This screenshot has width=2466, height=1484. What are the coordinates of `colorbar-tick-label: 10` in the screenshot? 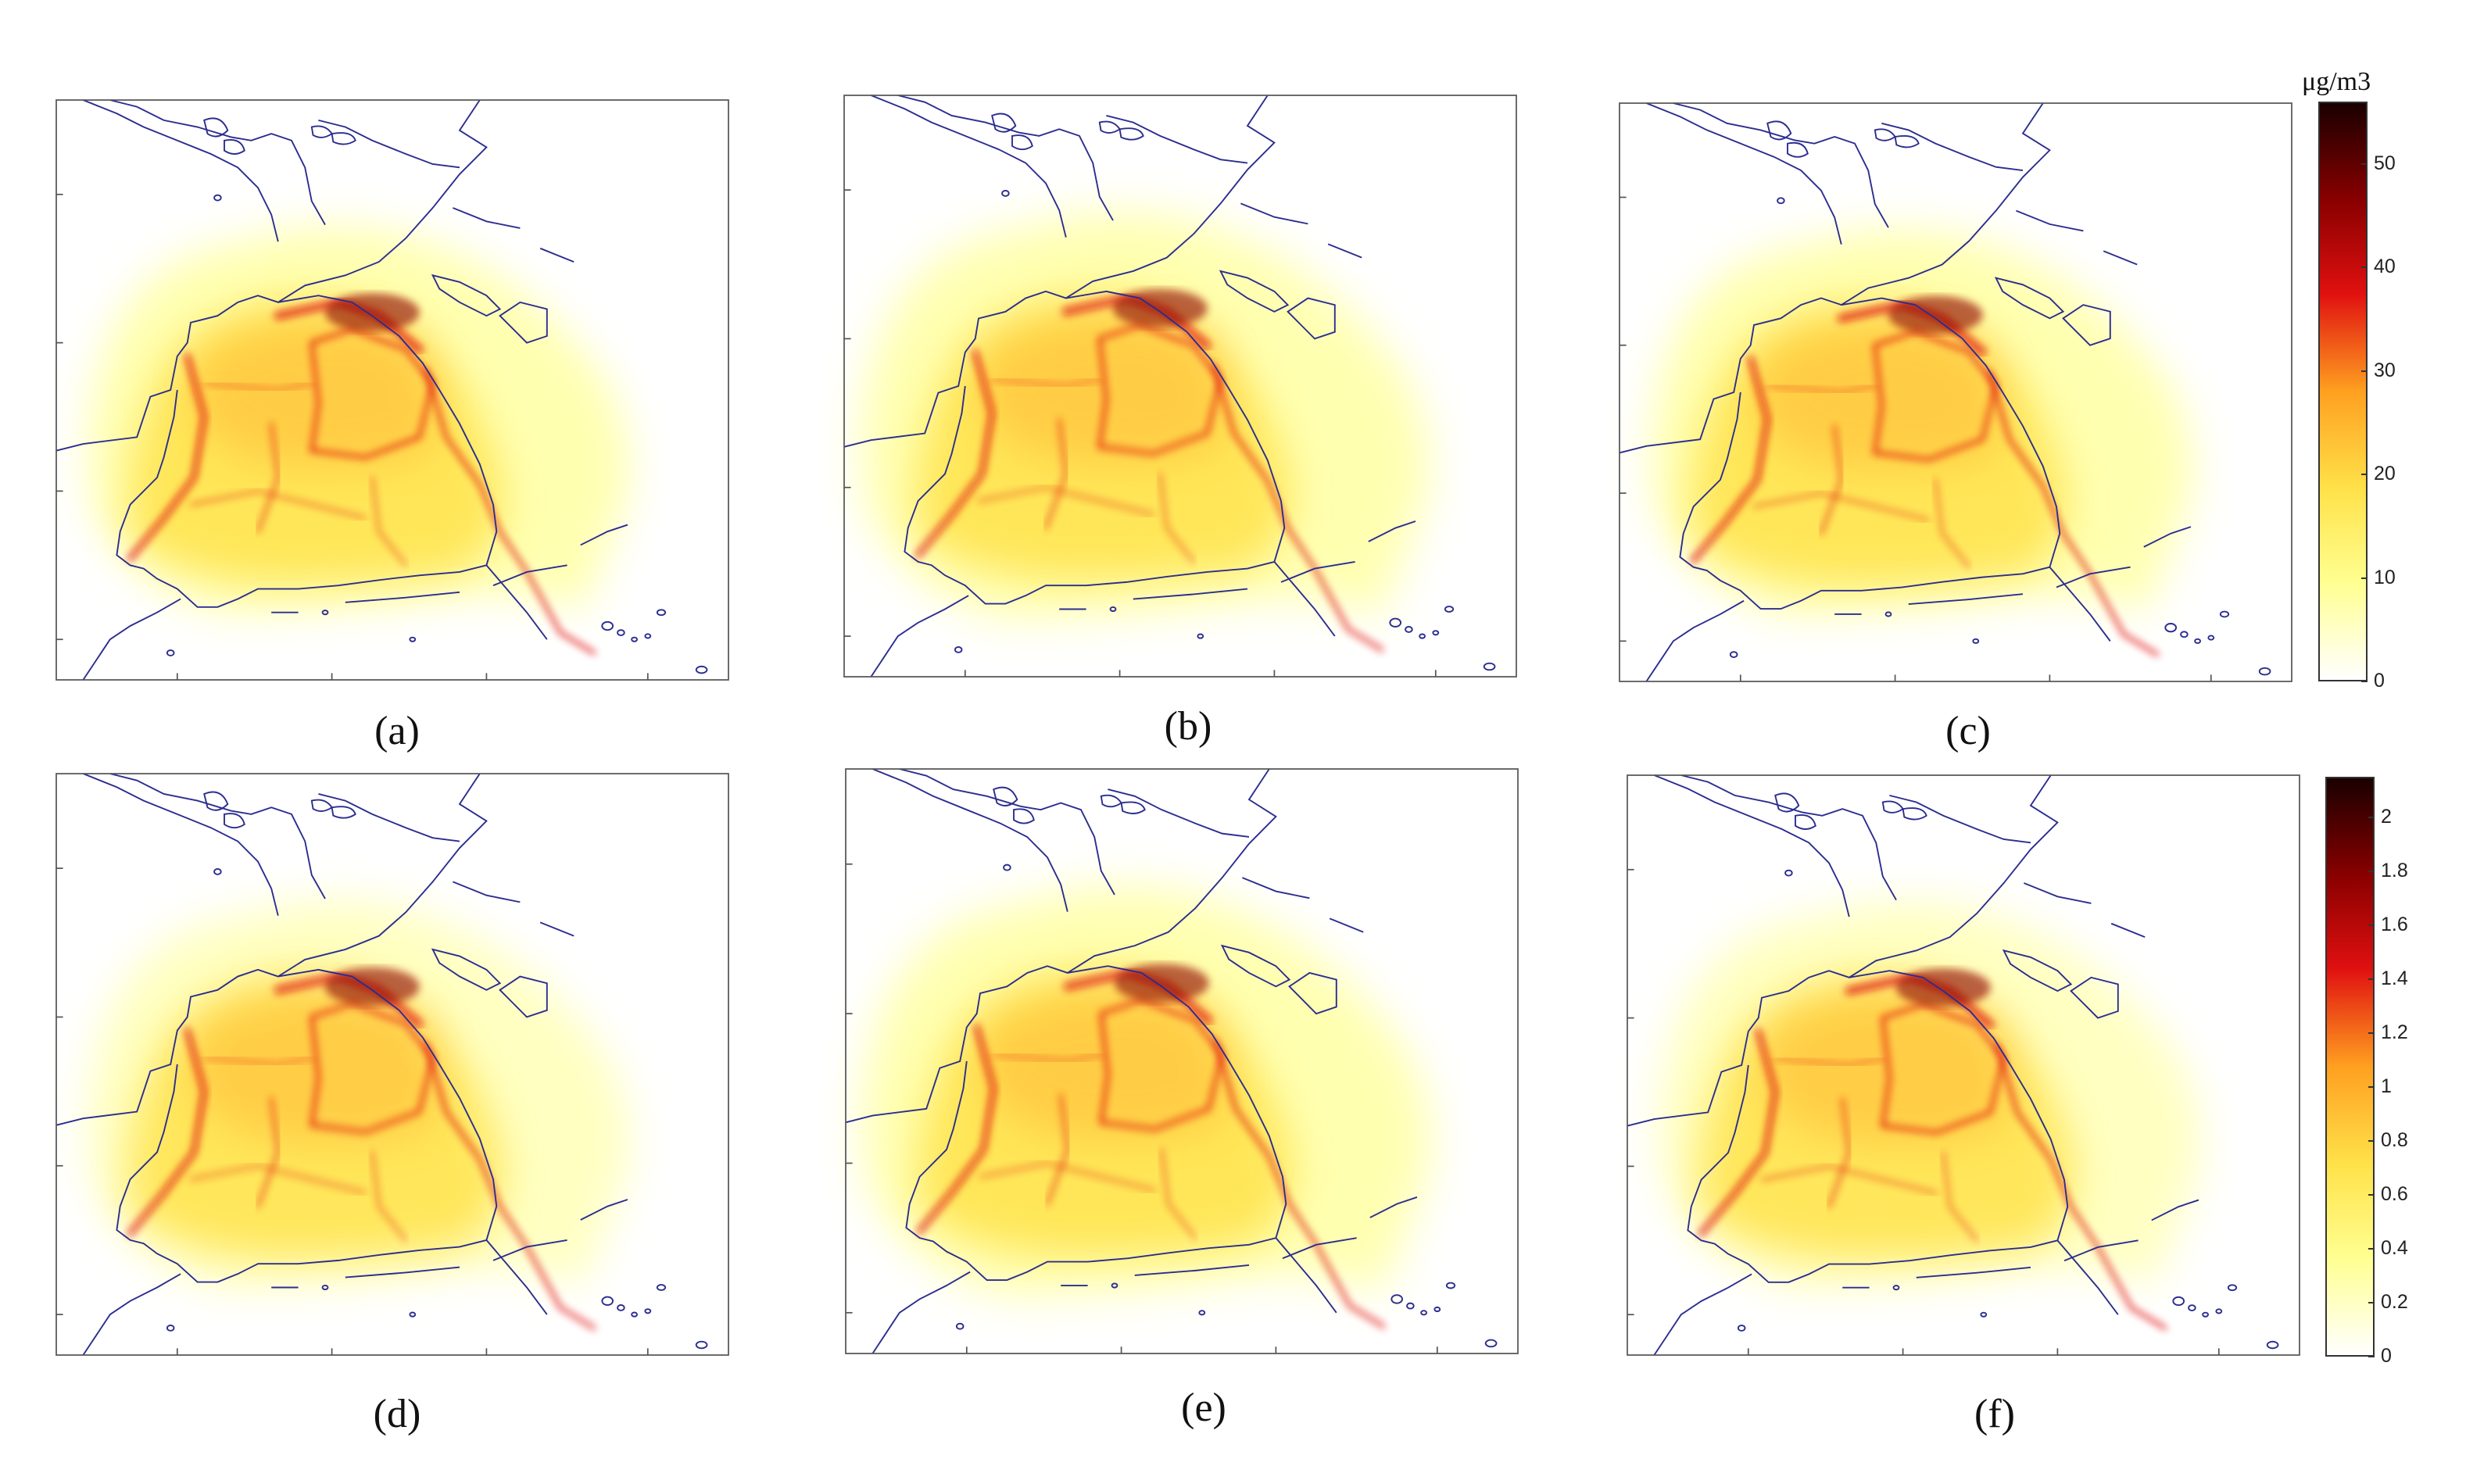 It's located at (2385, 577).